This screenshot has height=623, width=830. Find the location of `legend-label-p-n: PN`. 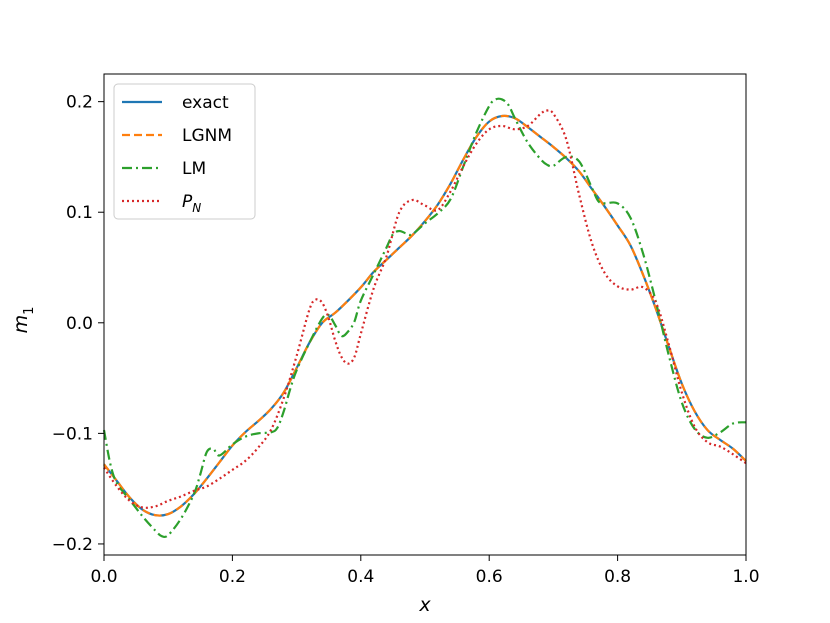

legend-label-p-n: PN is located at coordinates (191, 203).